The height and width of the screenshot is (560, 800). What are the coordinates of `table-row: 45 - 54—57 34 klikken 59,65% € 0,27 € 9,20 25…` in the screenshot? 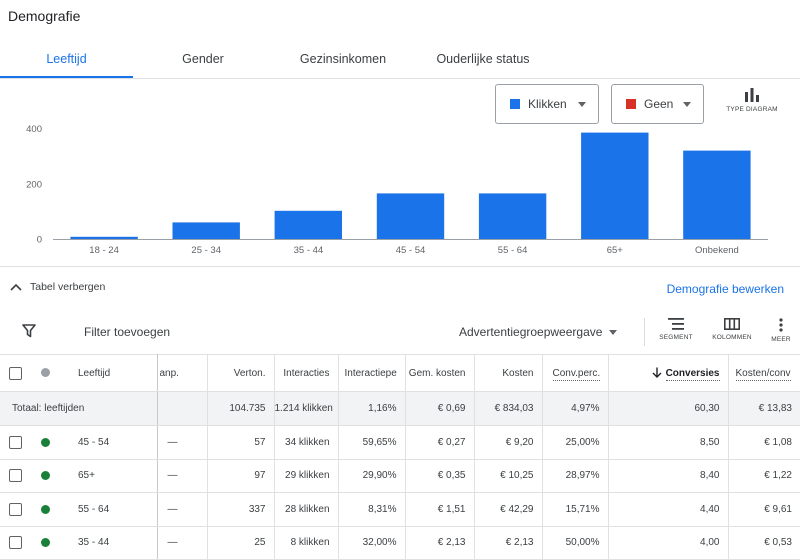 It's located at (400, 442).